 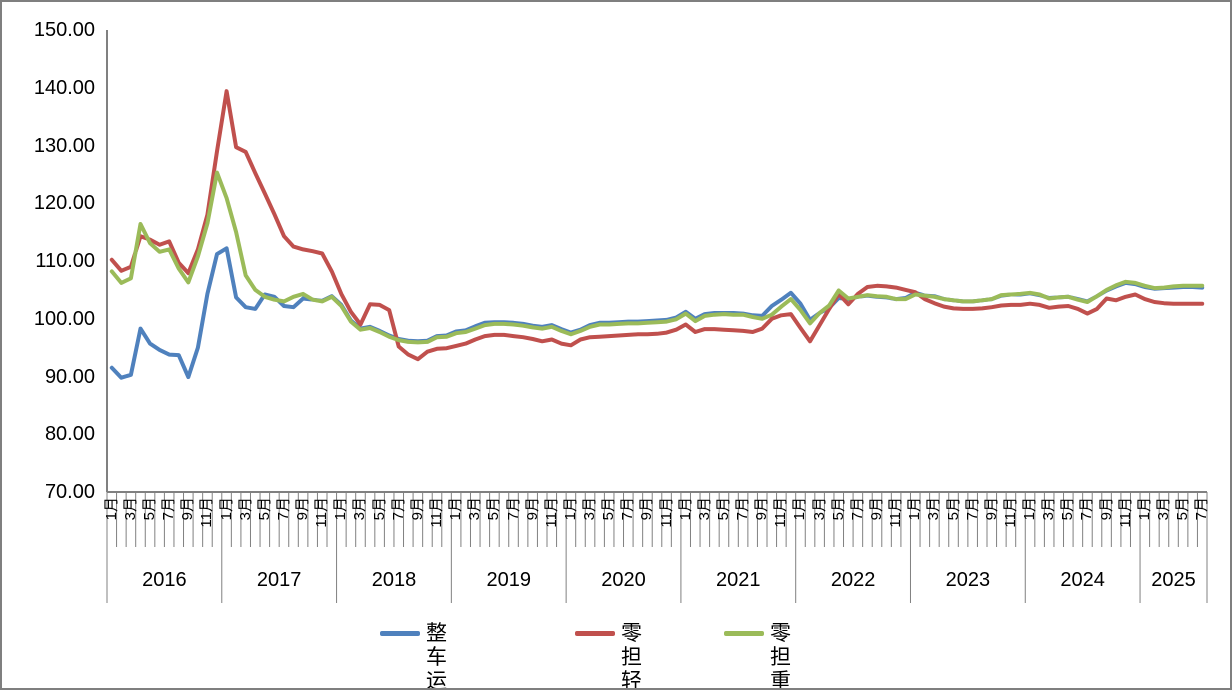 What do you see at coordinates (65, 261) in the screenshot?
I see `y-axis-label: 110.00` at bounding box center [65, 261].